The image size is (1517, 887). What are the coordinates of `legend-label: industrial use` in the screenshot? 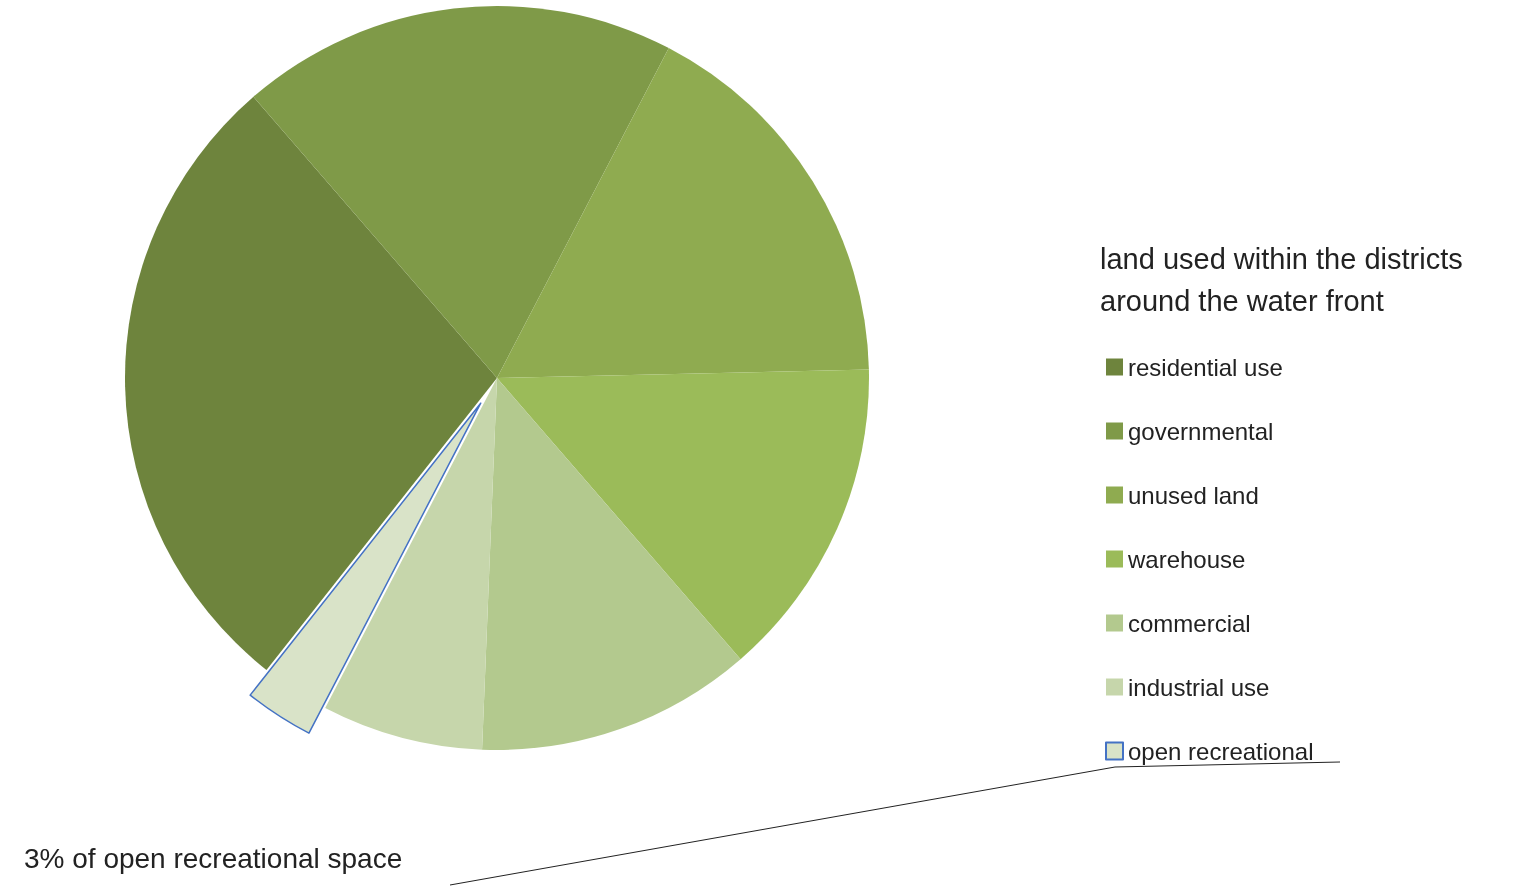 It's located at (1199, 687).